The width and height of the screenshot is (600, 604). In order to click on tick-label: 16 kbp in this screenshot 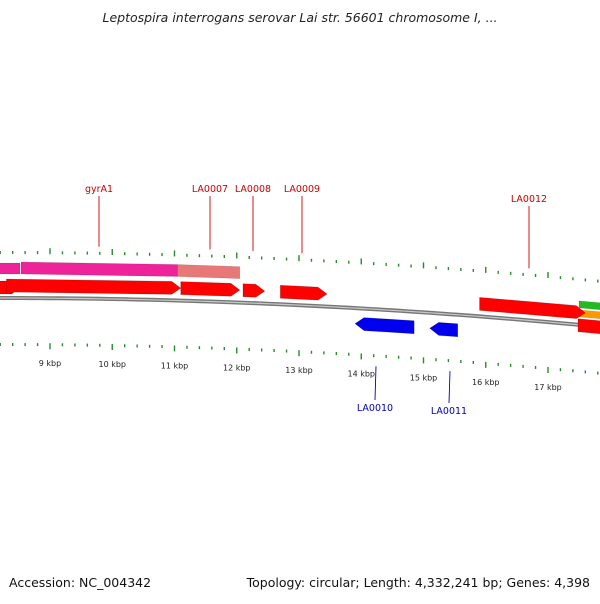, I will do `click(486, 382)`.